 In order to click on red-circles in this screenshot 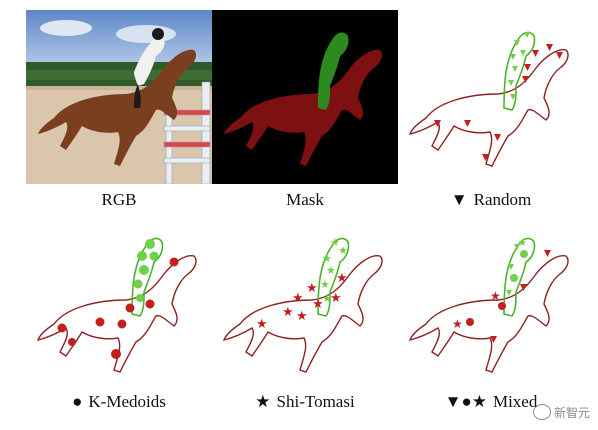, I will do `click(118, 308)`.